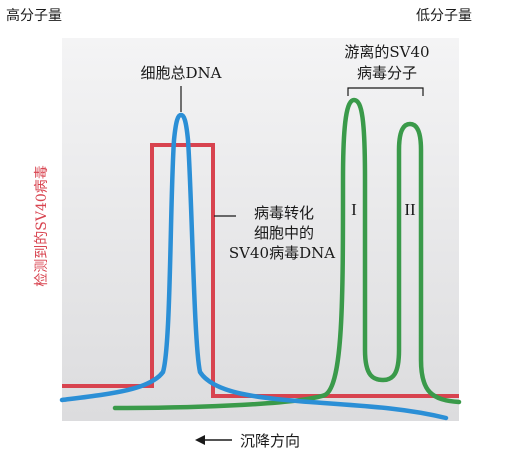  Describe the element at coordinates (282, 253) in the screenshot. I see `transformed-dna-label-line-3: SV40病毒DNA` at that location.